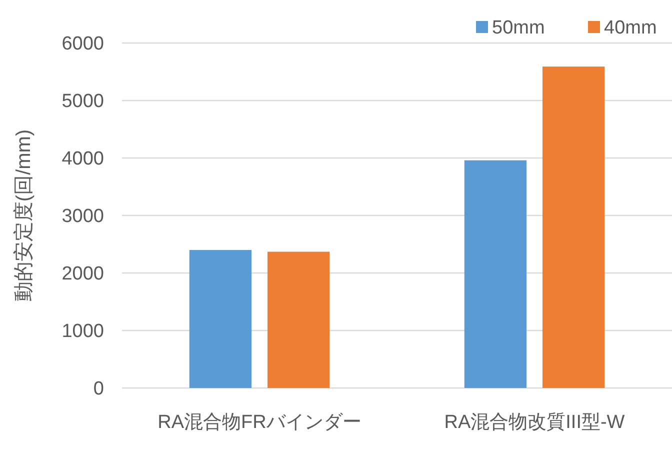 The width and height of the screenshot is (672, 459). What do you see at coordinates (83, 217) in the screenshot?
I see `y-tick-label: 3000` at bounding box center [83, 217].